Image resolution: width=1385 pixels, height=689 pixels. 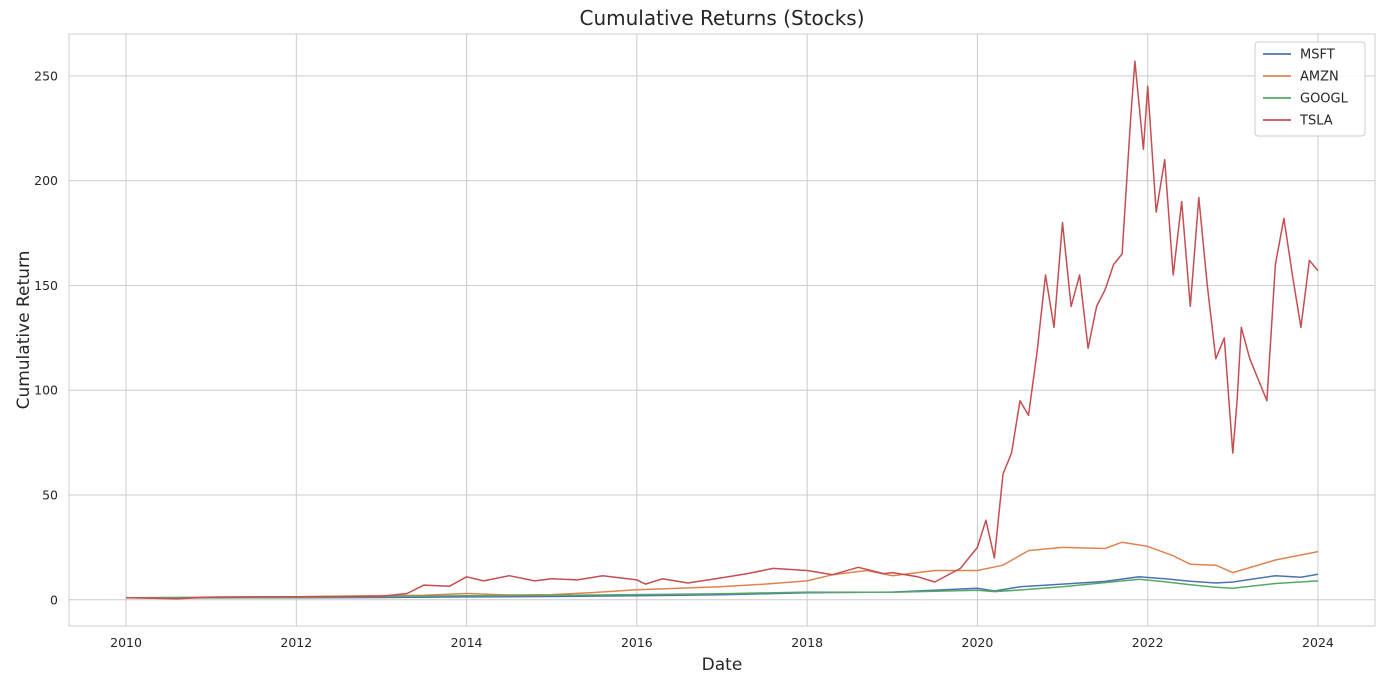 I want to click on x-tick-label: 2020, so click(x=978, y=642).